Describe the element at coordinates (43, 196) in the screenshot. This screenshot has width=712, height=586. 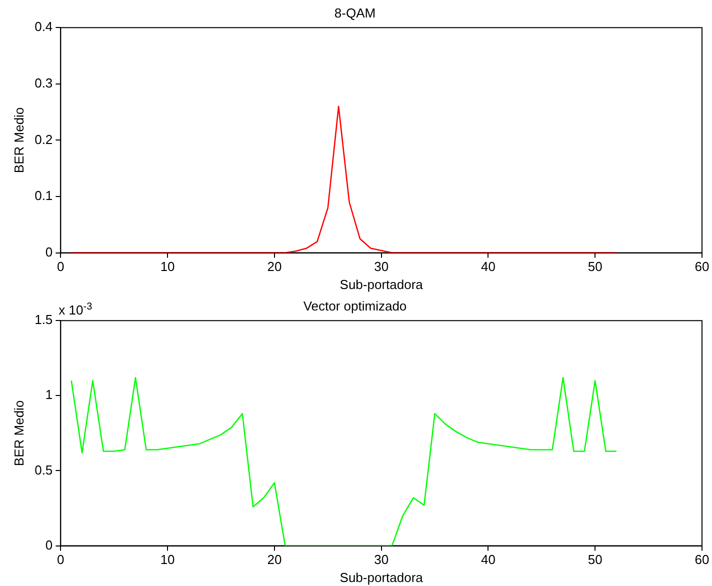
I see `y-tick-label: 0.1` at that location.